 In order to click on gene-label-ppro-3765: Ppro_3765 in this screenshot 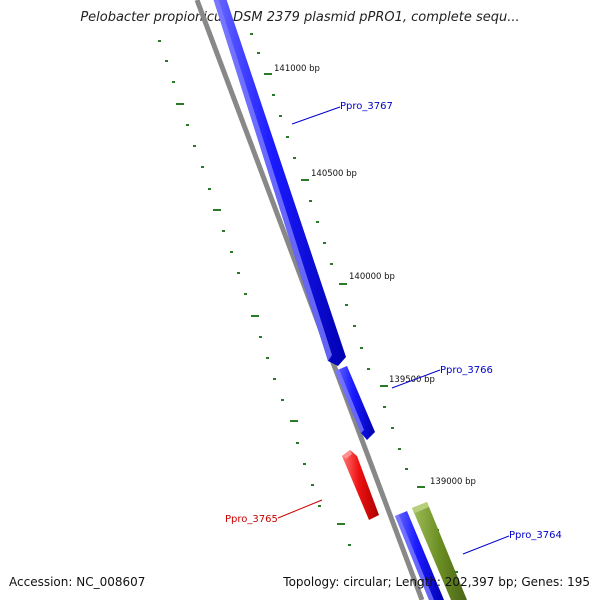, I will do `click(251, 519)`.